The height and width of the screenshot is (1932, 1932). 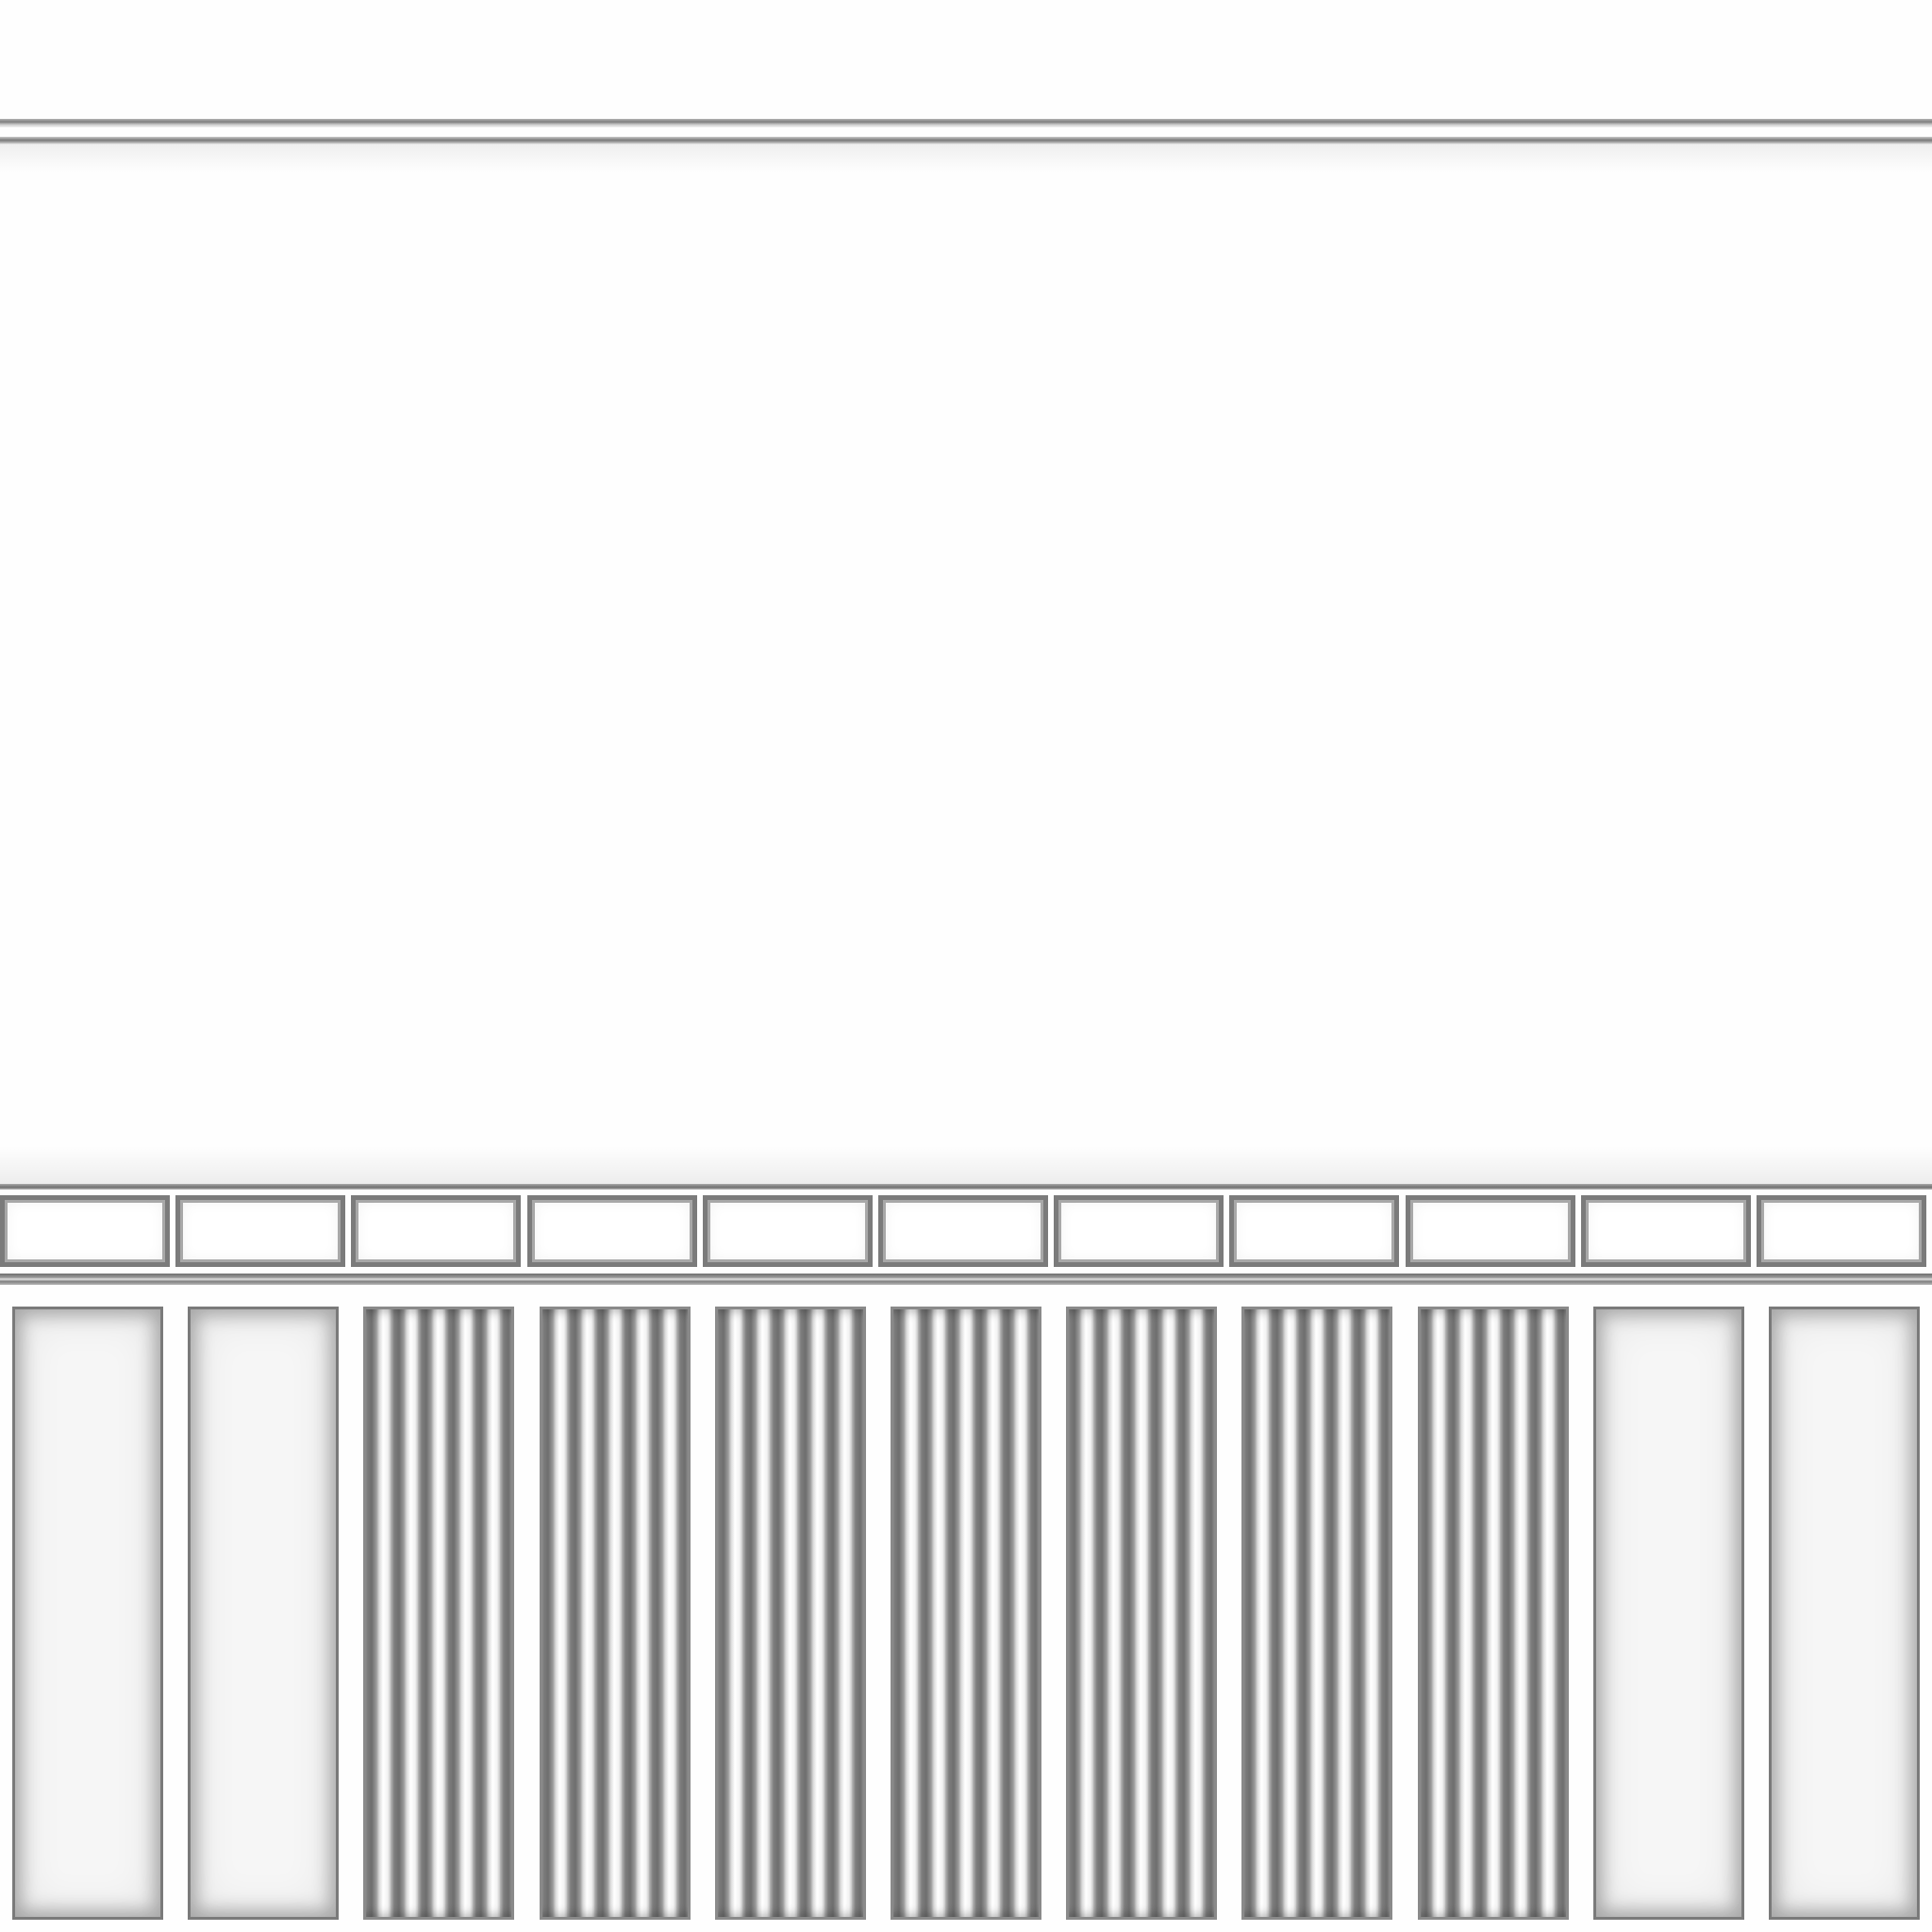 I want to click on chair-rail-top-strip, so click(x=966, y=1187).